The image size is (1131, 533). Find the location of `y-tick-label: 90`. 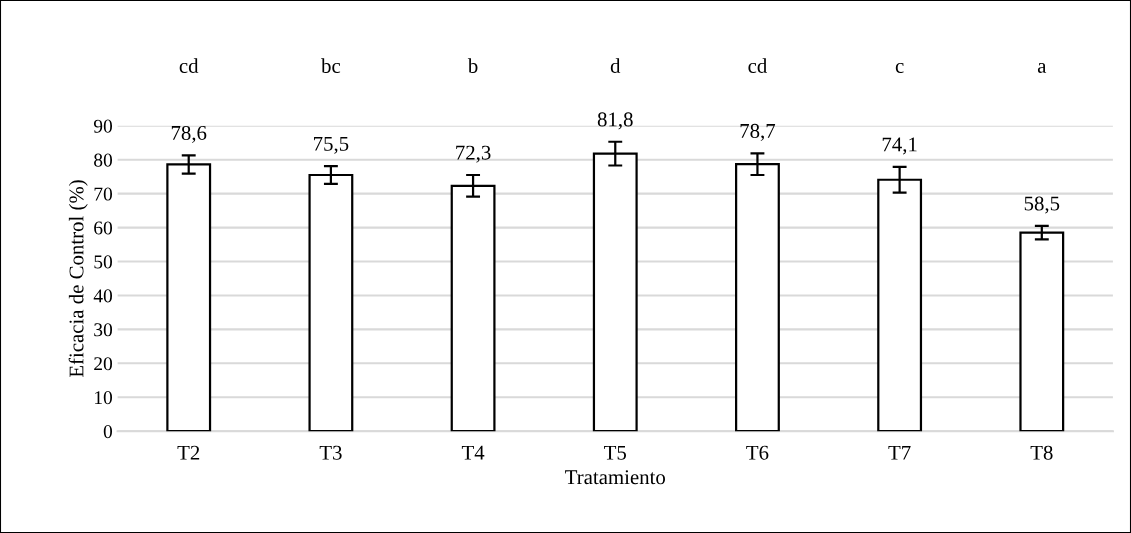

y-tick-label: 90 is located at coordinates (103, 126).